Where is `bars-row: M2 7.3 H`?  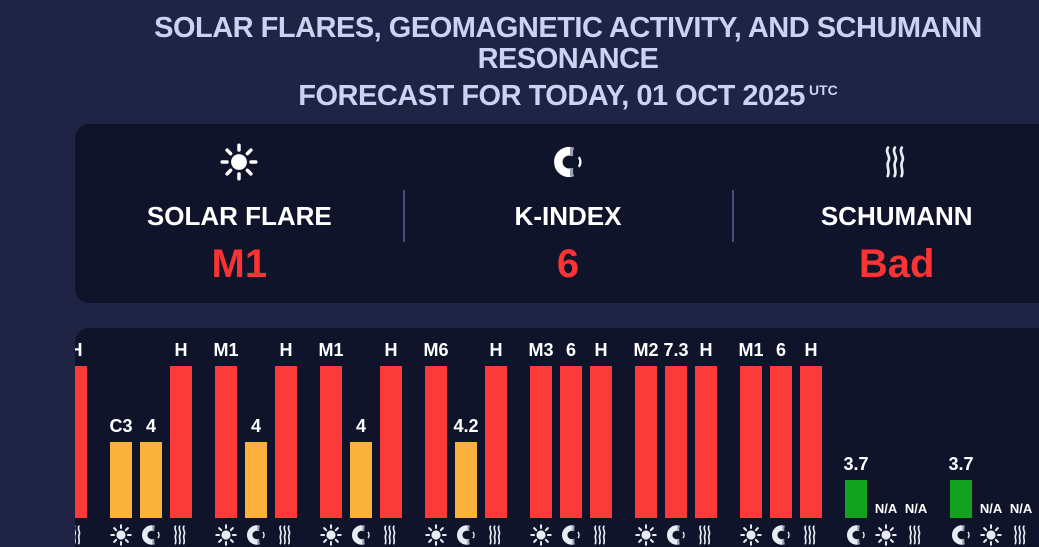 bars-row: M2 7.3 H is located at coordinates (675, 428).